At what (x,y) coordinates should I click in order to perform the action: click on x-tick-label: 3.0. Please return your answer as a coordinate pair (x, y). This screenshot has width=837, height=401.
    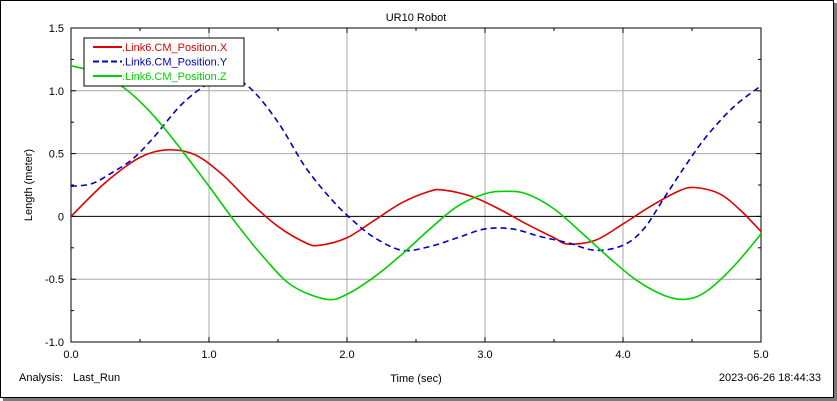
    Looking at the image, I should click on (484, 355).